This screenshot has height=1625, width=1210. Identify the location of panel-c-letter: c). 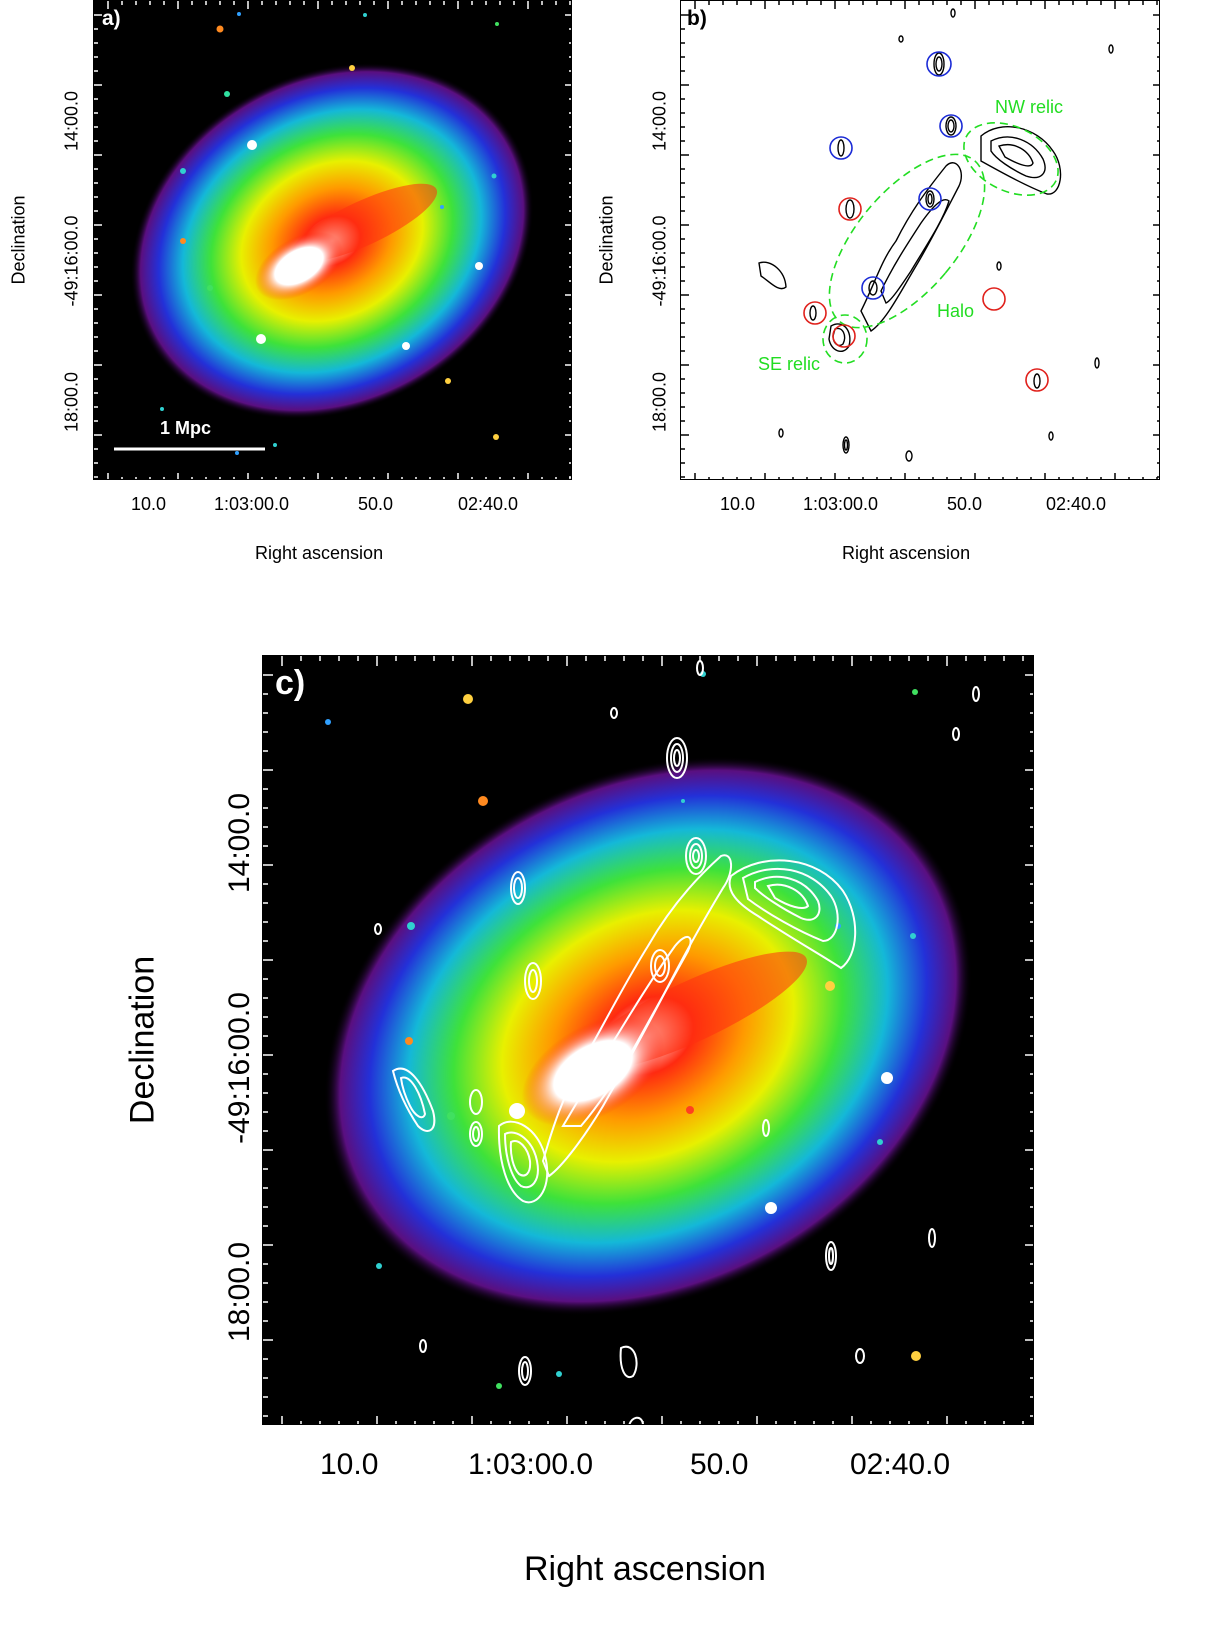
(290, 683).